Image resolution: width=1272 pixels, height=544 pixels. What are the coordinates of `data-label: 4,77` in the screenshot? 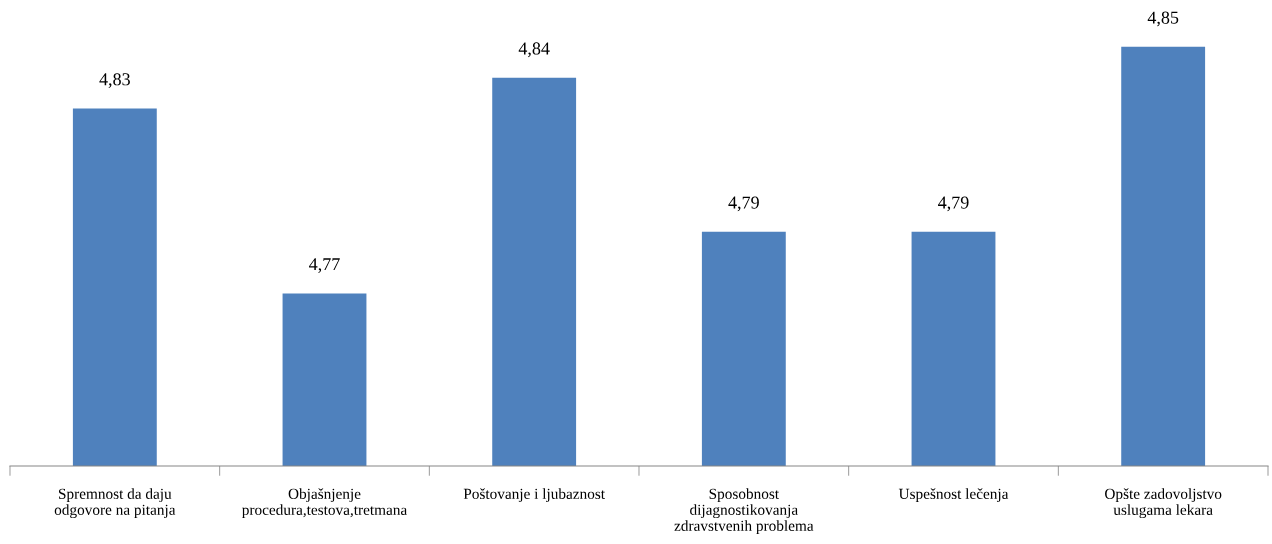 It's located at (324, 265).